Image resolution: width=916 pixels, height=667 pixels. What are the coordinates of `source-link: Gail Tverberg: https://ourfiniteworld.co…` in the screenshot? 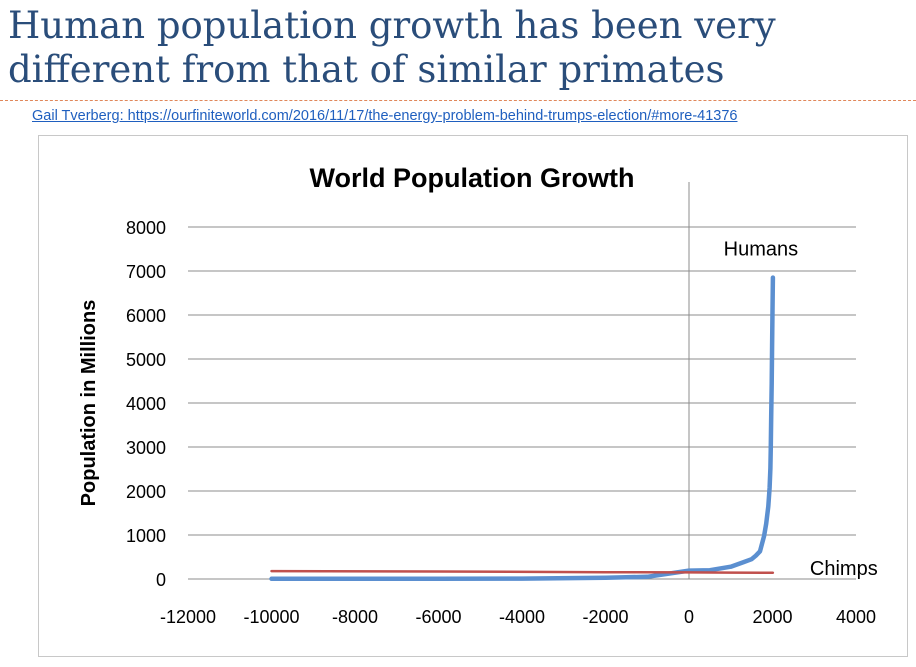 It's located at (385, 116).